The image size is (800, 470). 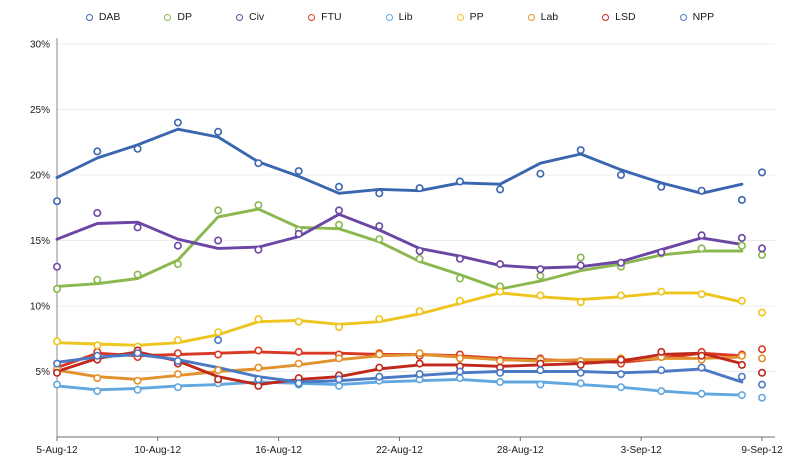 What do you see at coordinates (703, 17) in the screenshot?
I see `legend-label: NPP` at bounding box center [703, 17].